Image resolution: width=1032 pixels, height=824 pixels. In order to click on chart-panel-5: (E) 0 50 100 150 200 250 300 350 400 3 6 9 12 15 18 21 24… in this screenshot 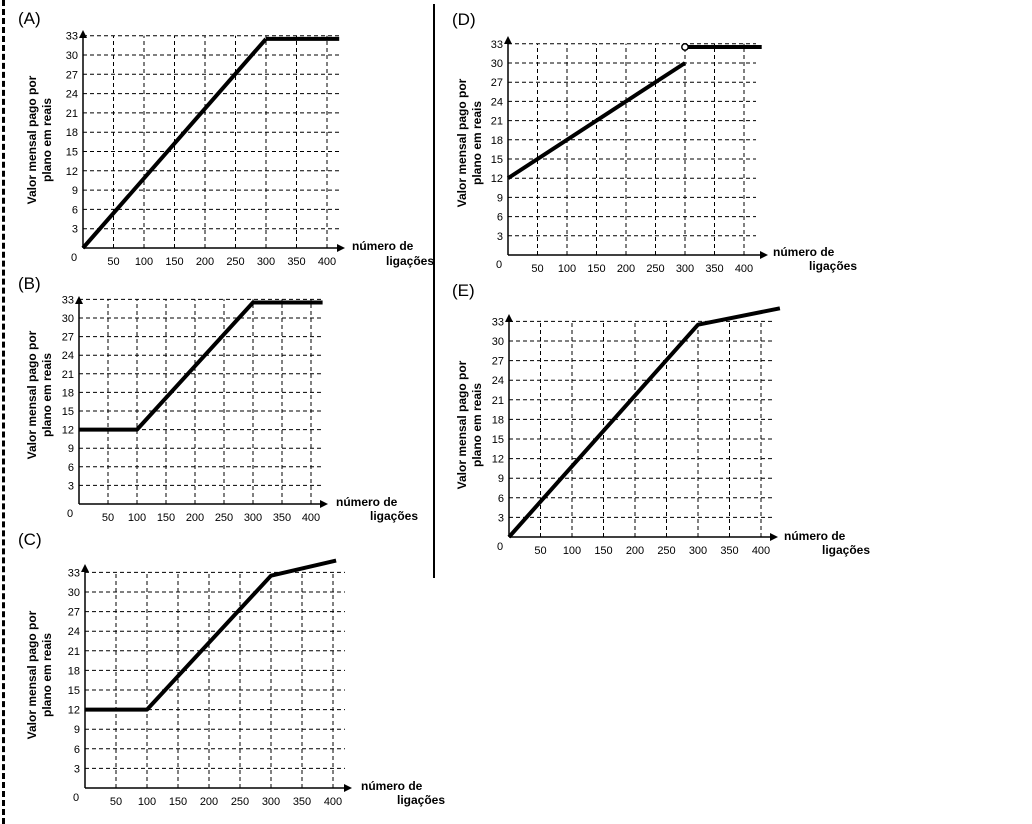, I will do `click(661, 419)`.